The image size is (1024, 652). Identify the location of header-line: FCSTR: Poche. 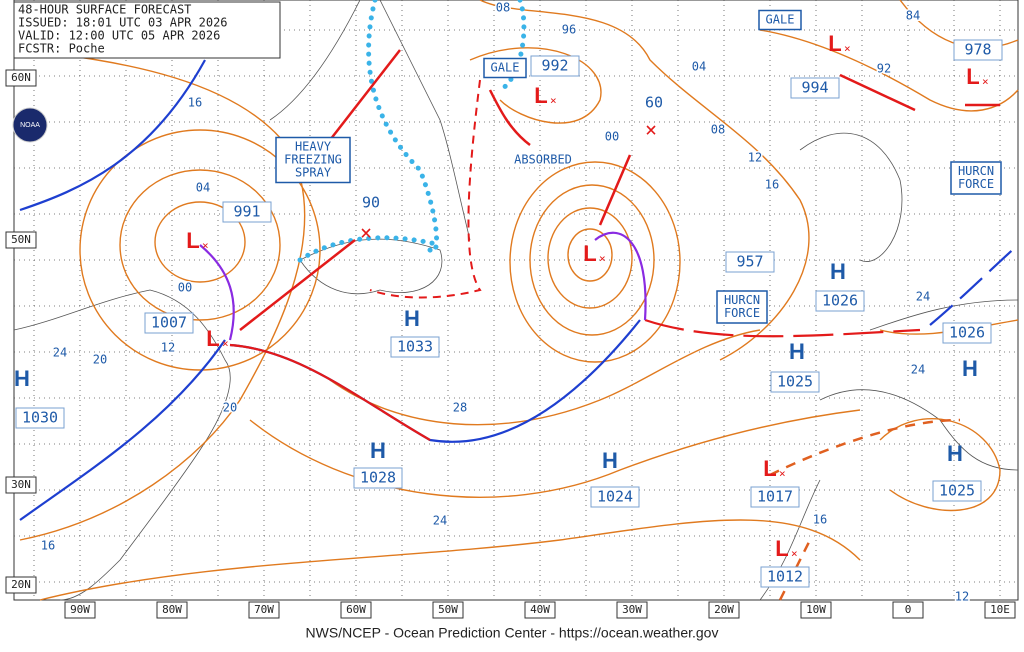
(61, 49).